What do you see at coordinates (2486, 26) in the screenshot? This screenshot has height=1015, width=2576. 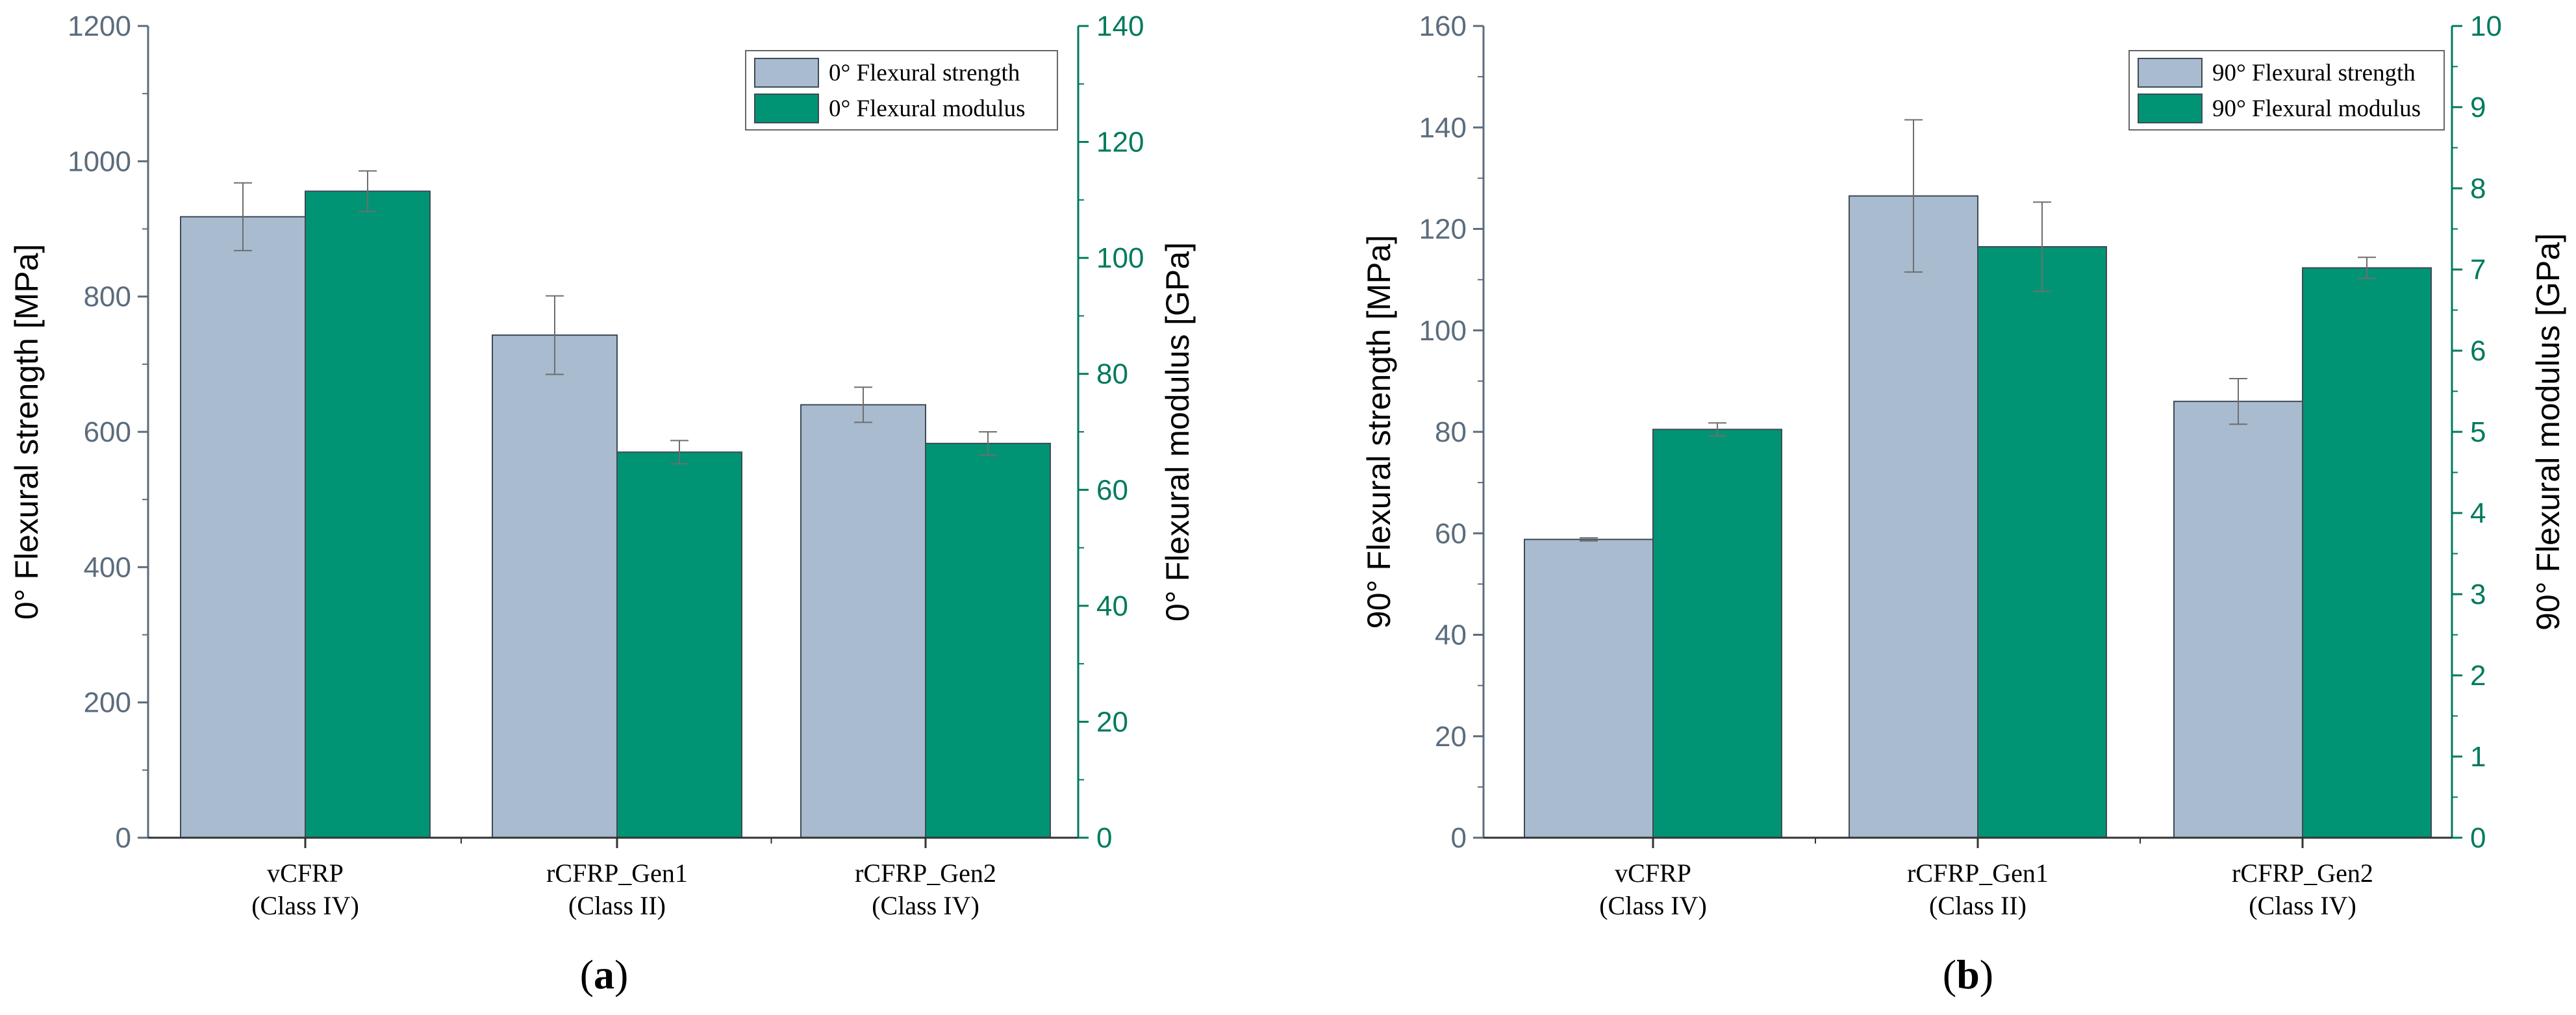 I see `y2-tick-label: 10` at bounding box center [2486, 26].